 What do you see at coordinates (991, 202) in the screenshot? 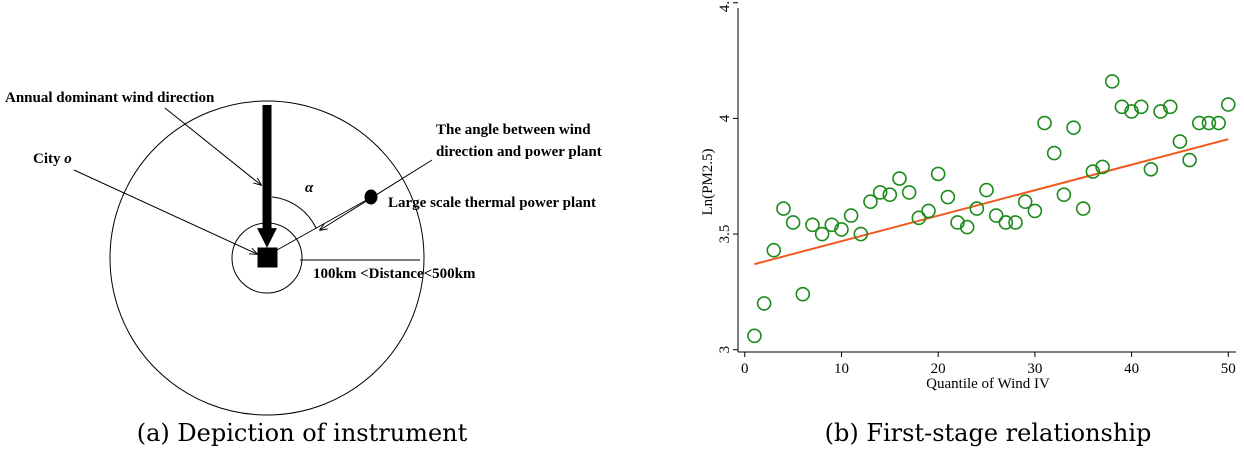
I see `fit-line` at bounding box center [991, 202].